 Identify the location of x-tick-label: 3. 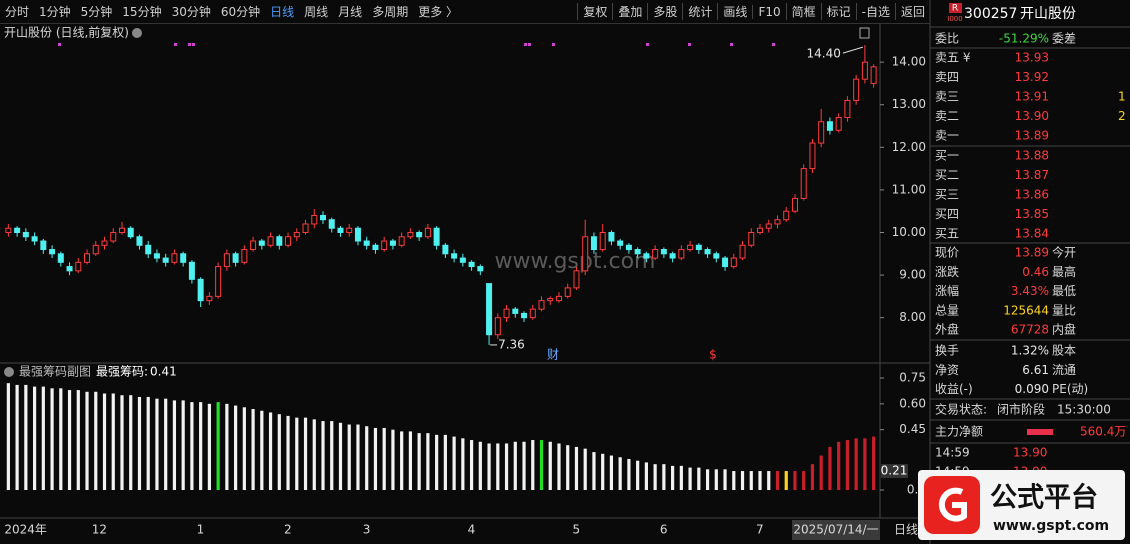
(367, 530).